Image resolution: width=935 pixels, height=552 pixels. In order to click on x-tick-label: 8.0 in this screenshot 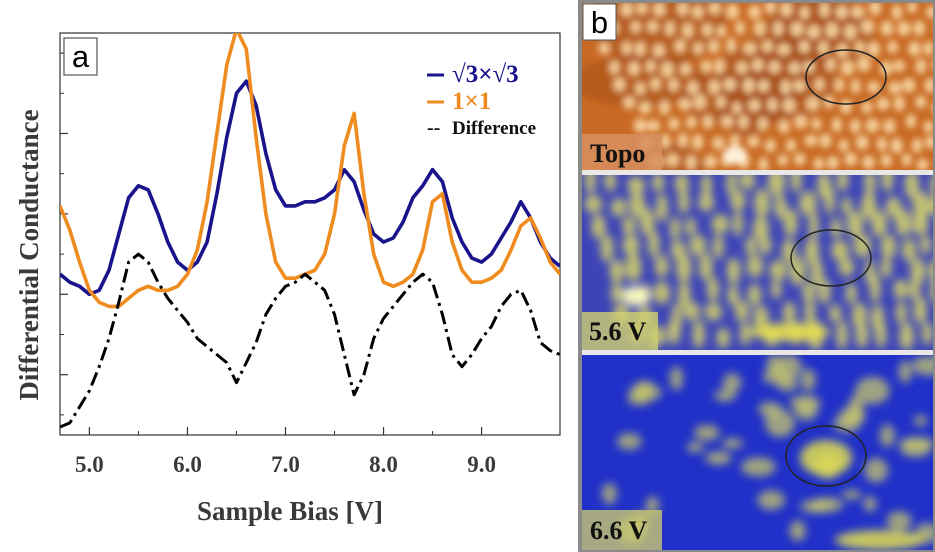, I will do `click(383, 464)`.